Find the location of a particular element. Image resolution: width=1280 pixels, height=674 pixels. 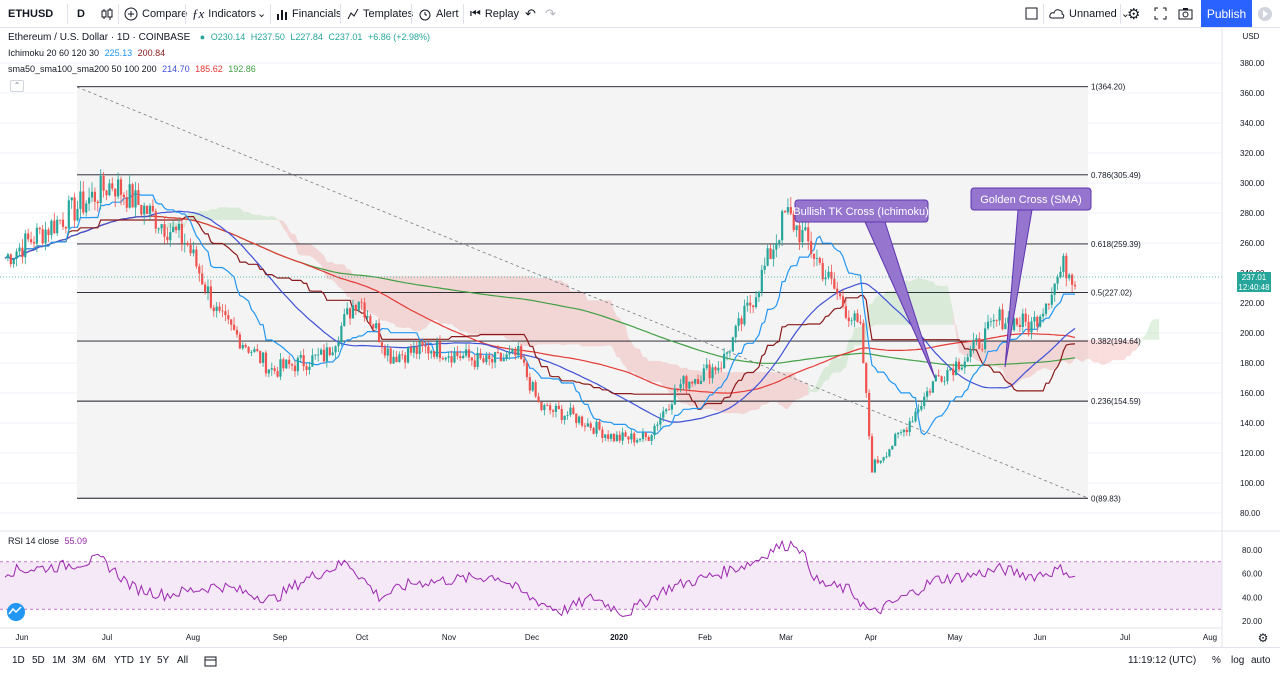

redo-button: ↷ is located at coordinates (550, 13).